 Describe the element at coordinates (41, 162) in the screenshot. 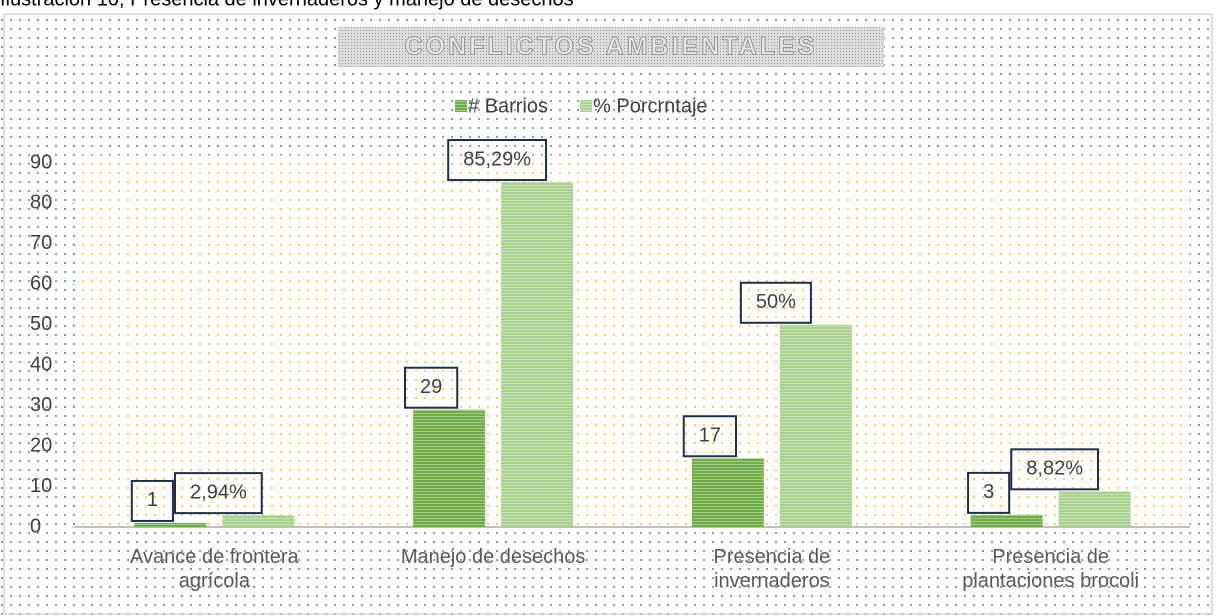

I see `y-tick-label: 90` at that location.